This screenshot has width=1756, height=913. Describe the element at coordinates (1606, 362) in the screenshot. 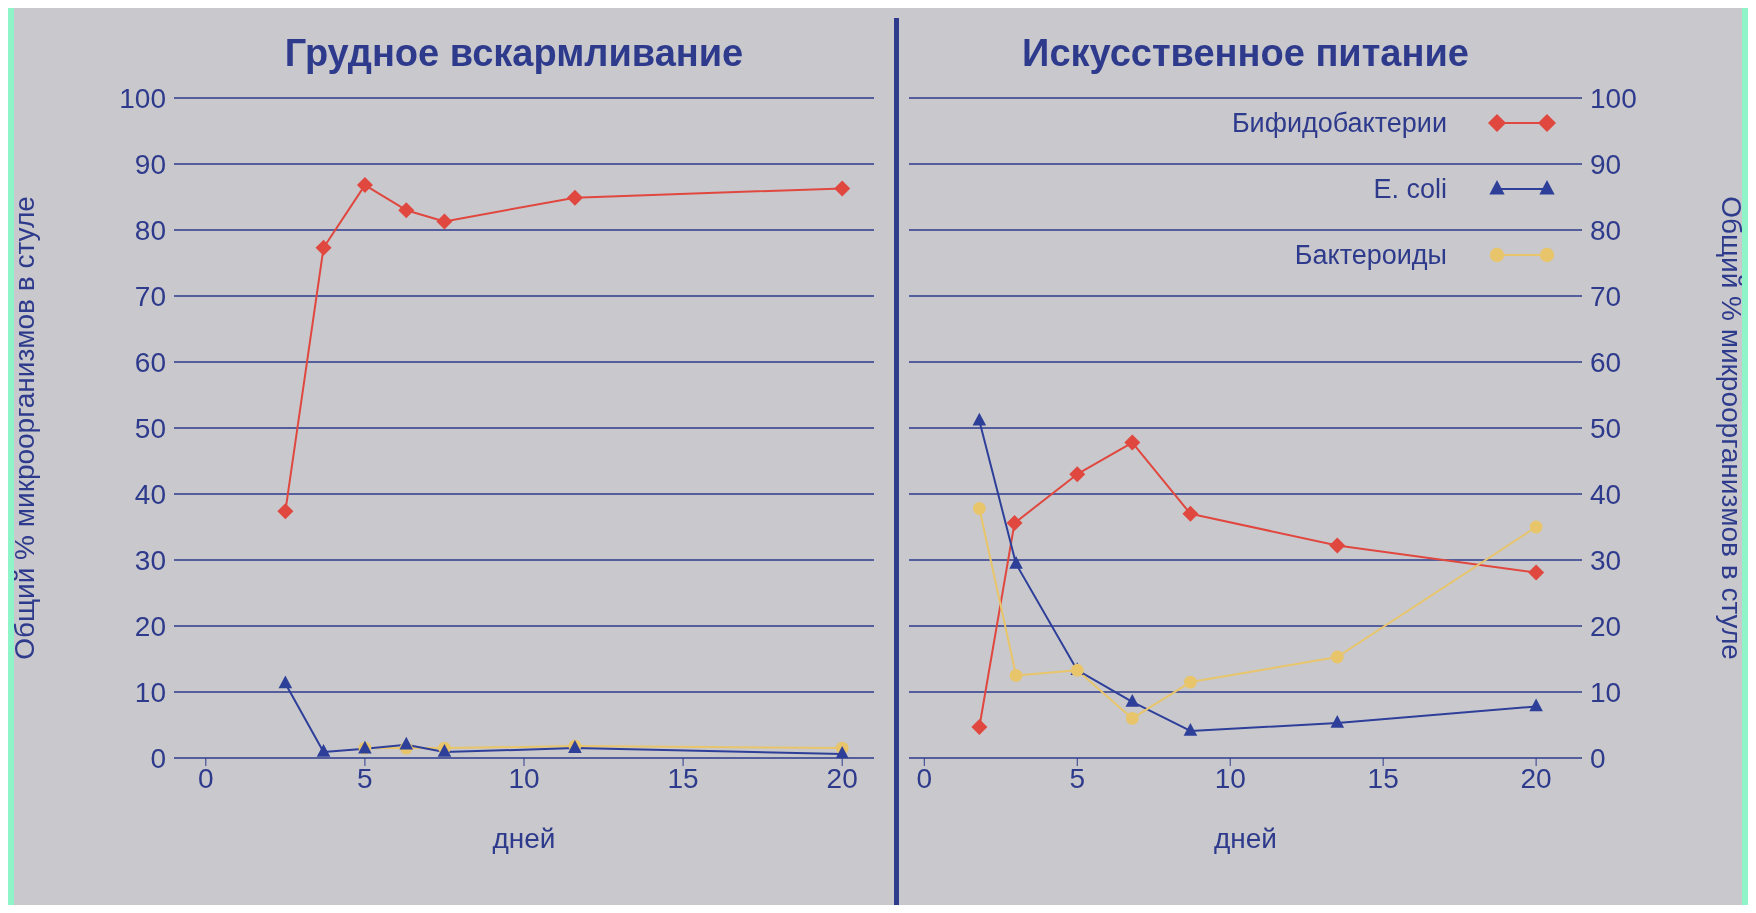

I see `y2-tick-label: 60` at that location.